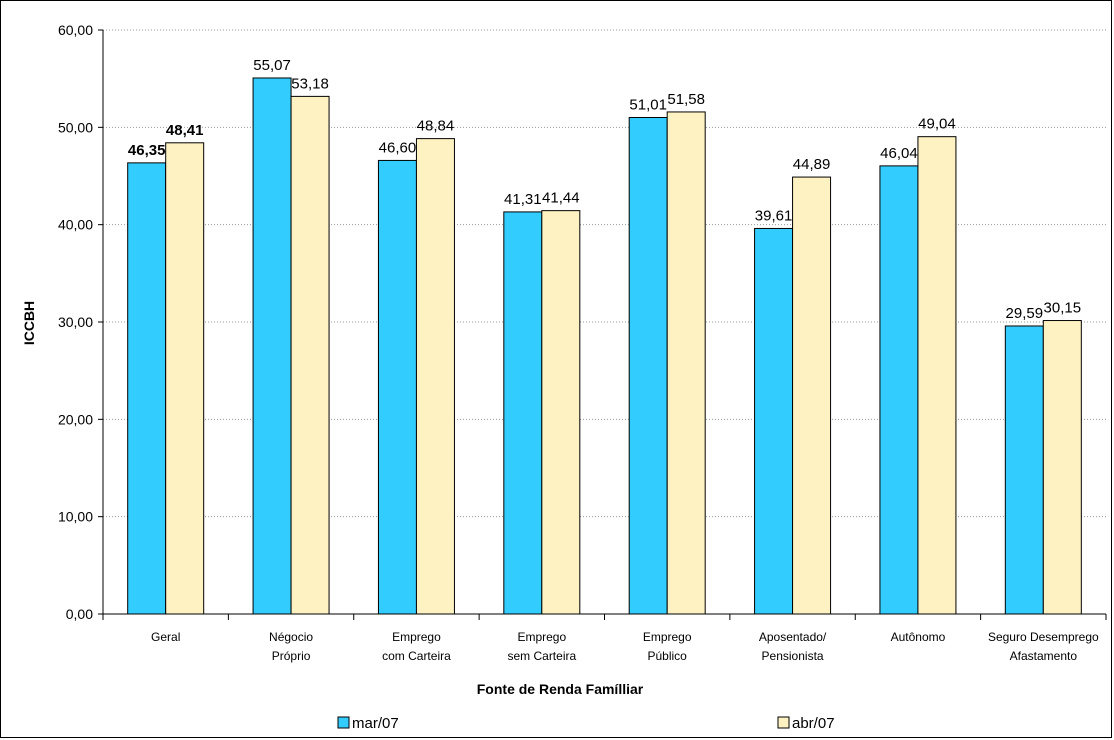  What do you see at coordinates (1063, 308) in the screenshot?
I see `data-label: 30,15` at bounding box center [1063, 308].